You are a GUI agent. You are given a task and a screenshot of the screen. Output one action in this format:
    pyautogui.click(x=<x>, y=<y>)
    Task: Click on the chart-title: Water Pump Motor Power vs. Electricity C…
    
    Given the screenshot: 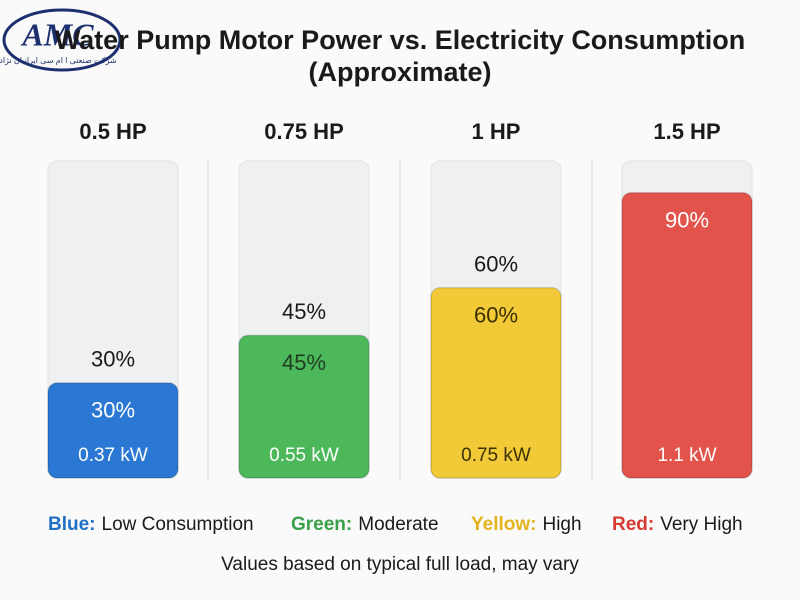 What is the action you would take?
    pyautogui.click(x=400, y=40)
    